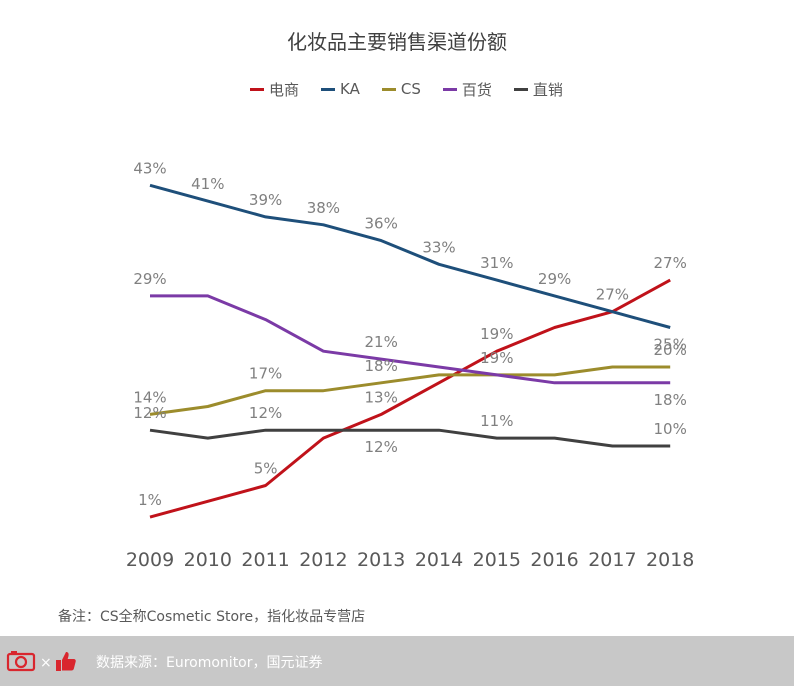 This screenshot has width=794, height=686. I want to click on data-label: 21%, so click(381, 342).